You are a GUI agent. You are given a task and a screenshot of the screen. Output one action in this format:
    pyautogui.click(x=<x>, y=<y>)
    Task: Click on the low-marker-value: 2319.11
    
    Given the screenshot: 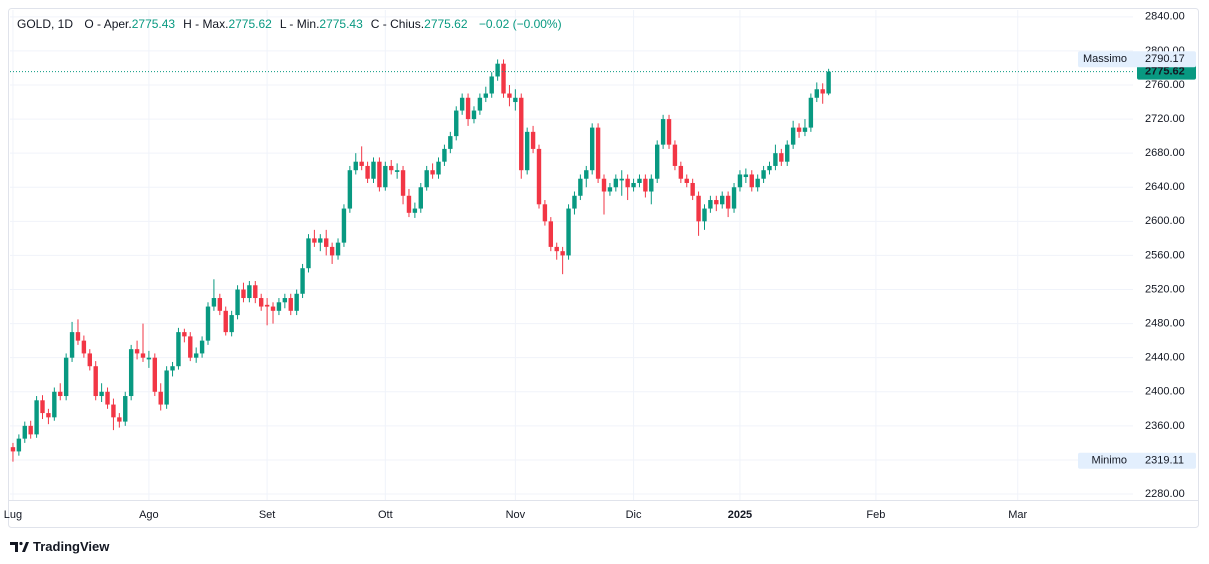 What is the action you would take?
    pyautogui.click(x=1164, y=461)
    